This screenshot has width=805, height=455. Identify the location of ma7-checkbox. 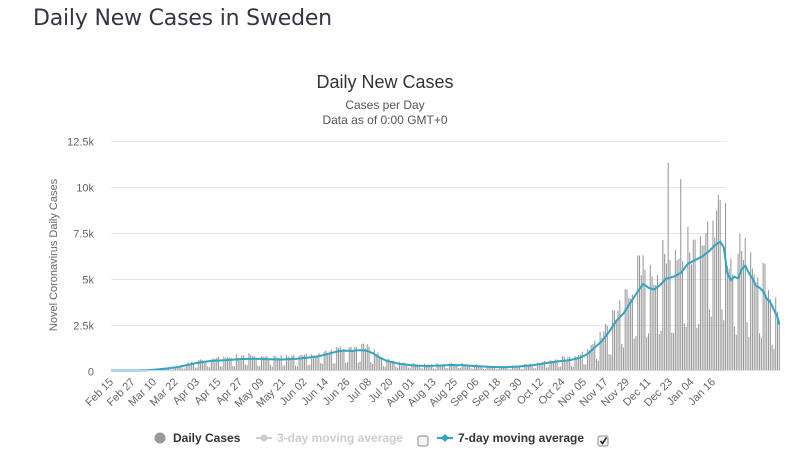
(603, 441).